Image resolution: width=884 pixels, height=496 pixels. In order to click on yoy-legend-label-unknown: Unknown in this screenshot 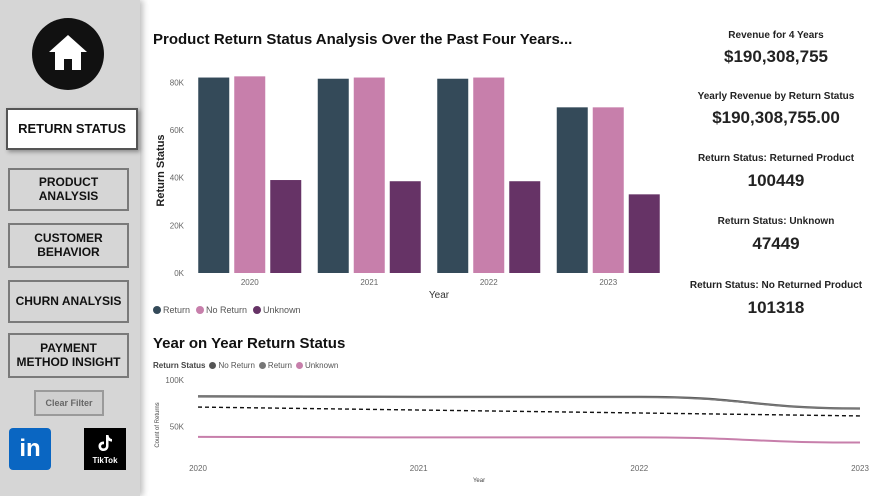, I will do `click(321, 365)`.